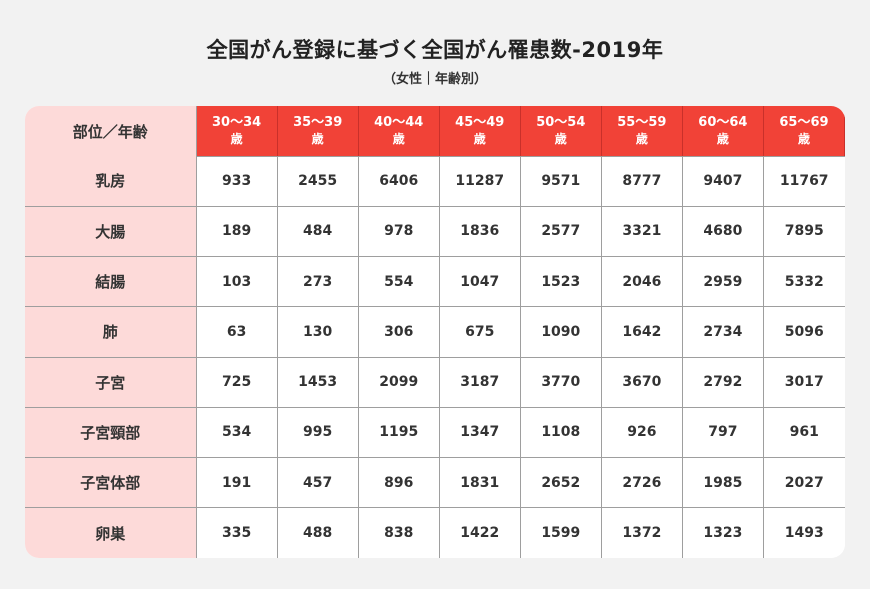 The height and width of the screenshot is (589, 870). I want to click on table-cell: 3670, so click(641, 382).